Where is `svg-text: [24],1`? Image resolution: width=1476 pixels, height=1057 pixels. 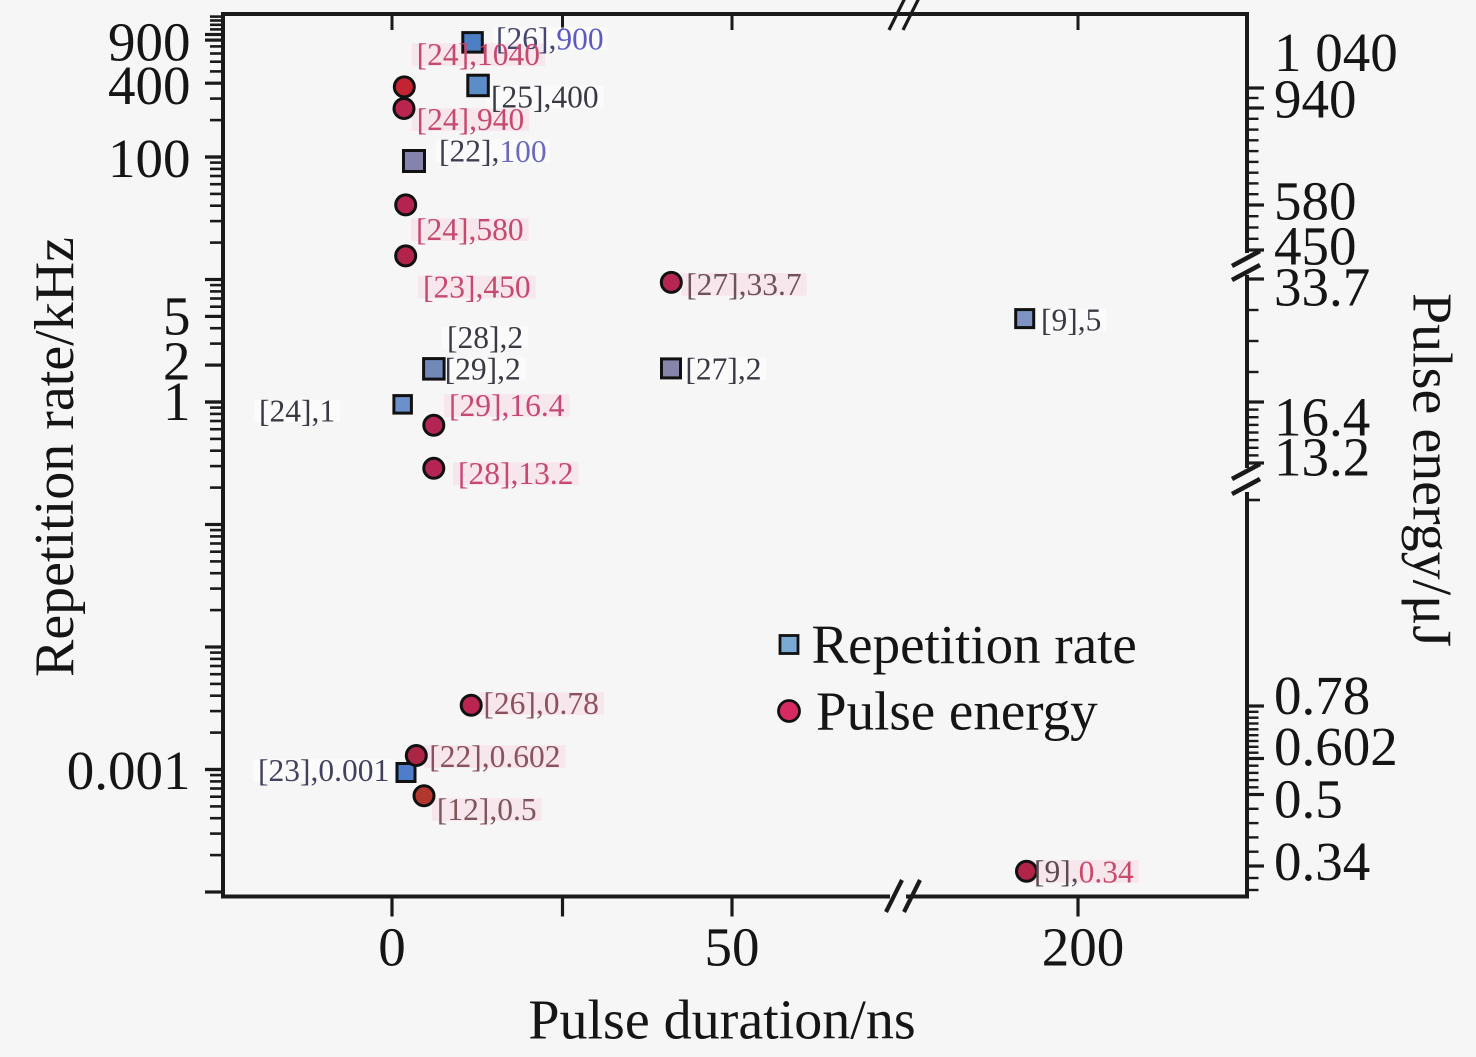
svg-text: [24],1 is located at coordinates (297, 410).